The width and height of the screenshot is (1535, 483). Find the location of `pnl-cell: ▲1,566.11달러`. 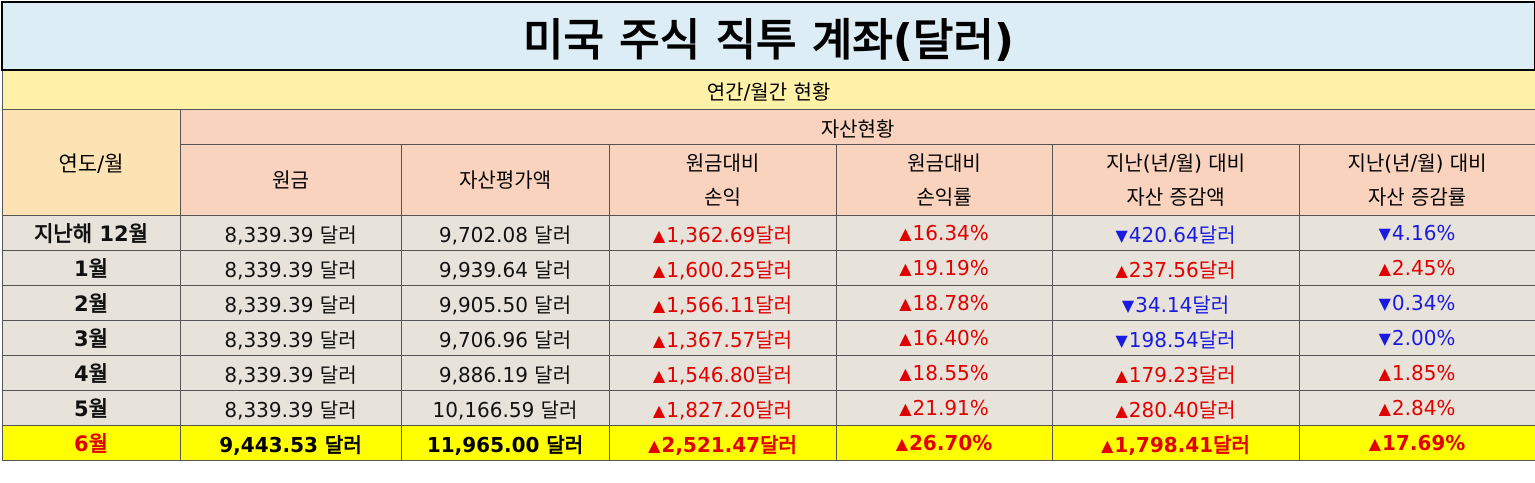

pnl-cell: ▲1,566.11달러 is located at coordinates (722, 303).